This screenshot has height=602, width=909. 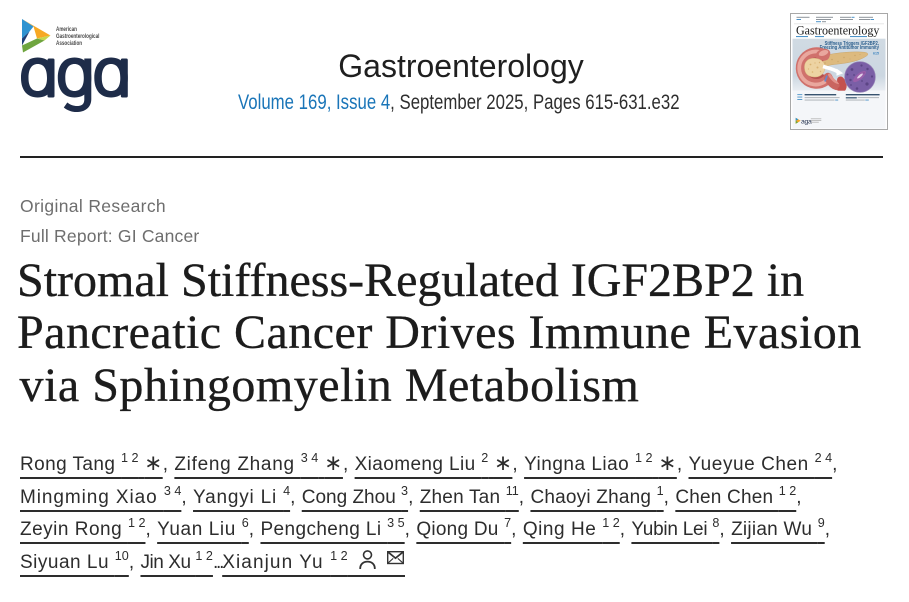 What do you see at coordinates (852, 44) in the screenshot?
I see `svg-text: Stiffness Triggers IGF2BP2,` at bounding box center [852, 44].